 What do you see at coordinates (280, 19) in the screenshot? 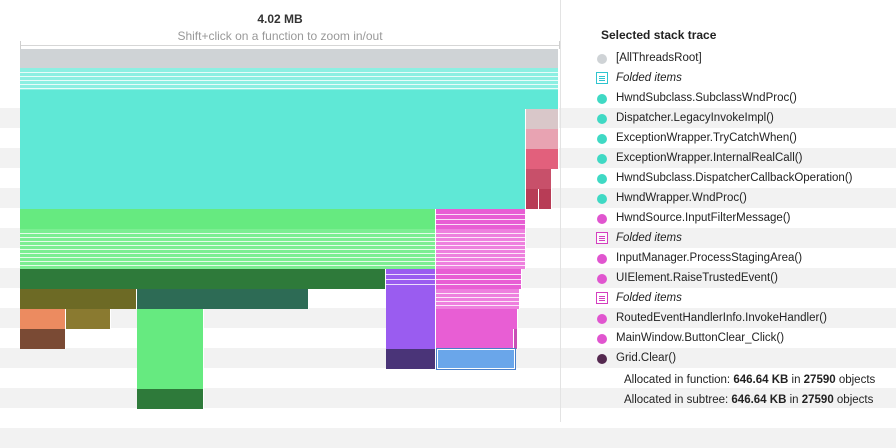
I see `total-size: 4.02 MB` at bounding box center [280, 19].